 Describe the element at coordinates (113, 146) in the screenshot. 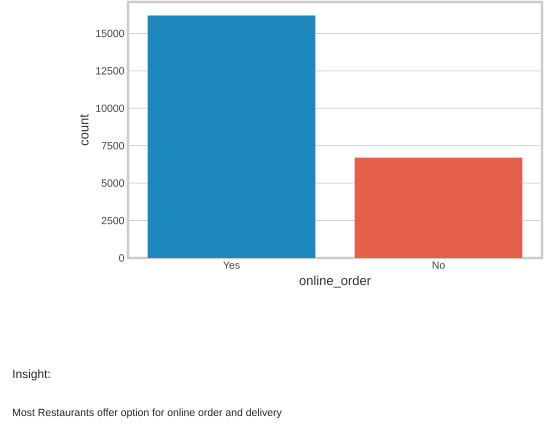

I see `y-tick-label: 7500` at that location.